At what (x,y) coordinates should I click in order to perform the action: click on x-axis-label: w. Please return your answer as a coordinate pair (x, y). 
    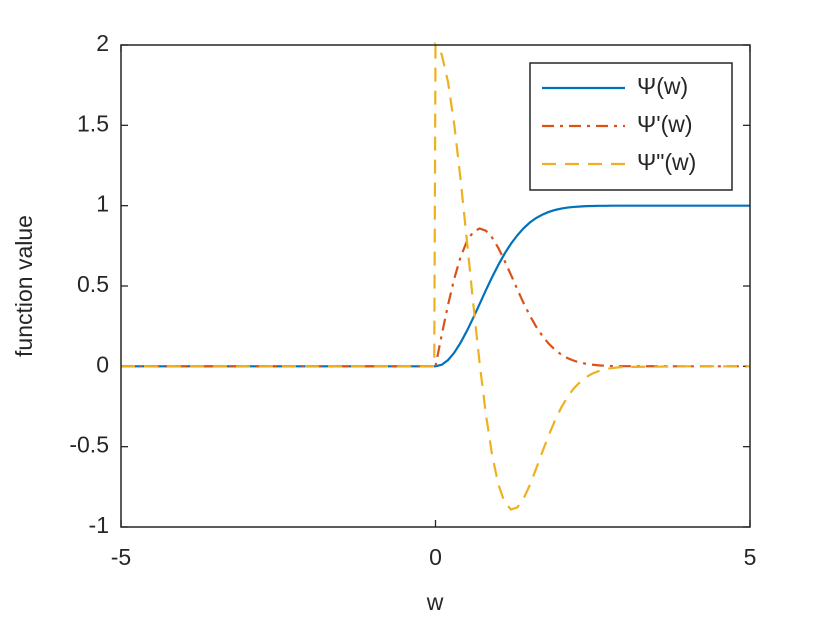
    Looking at the image, I should click on (435, 602).